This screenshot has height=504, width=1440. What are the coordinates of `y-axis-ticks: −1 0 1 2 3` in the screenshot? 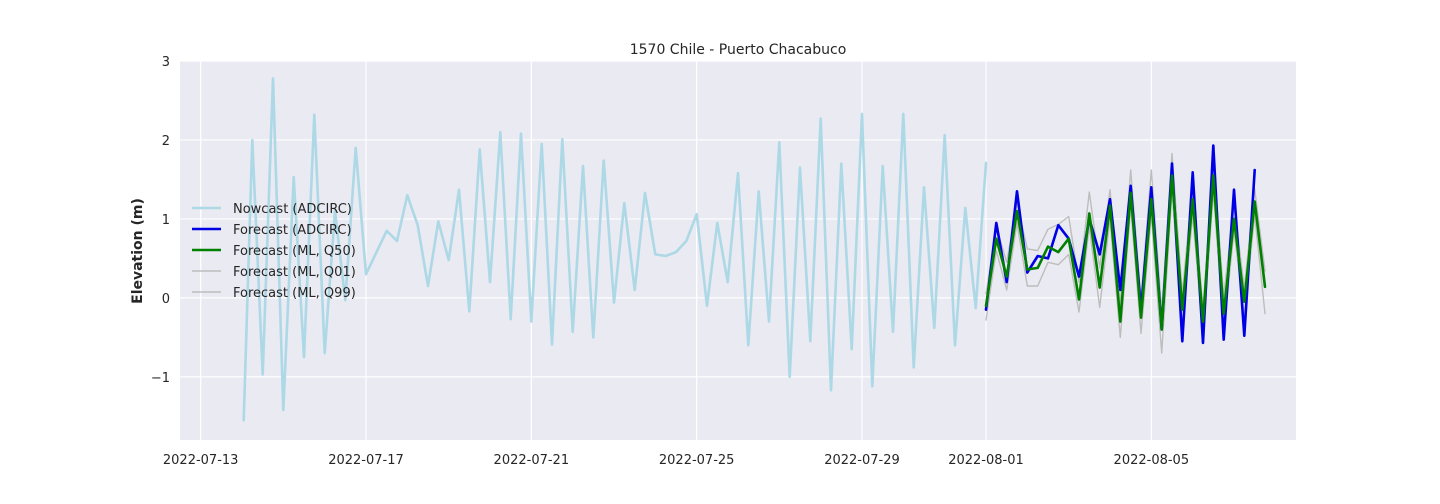 It's located at (160, 220).